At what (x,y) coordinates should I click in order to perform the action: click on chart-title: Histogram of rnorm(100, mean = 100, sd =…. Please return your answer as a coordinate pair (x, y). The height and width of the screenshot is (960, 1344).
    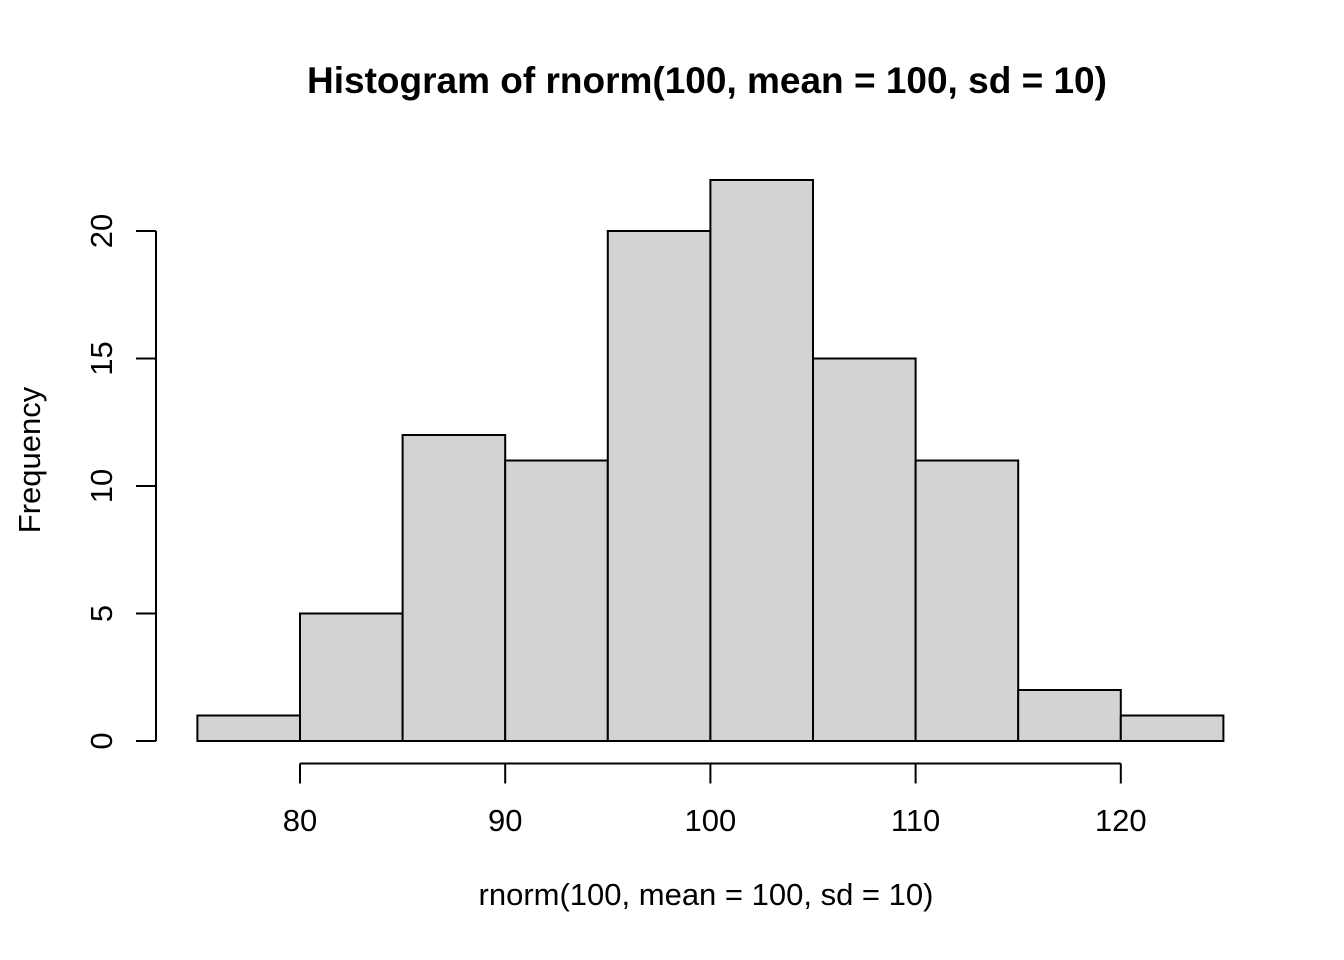
    Looking at the image, I should click on (707, 80).